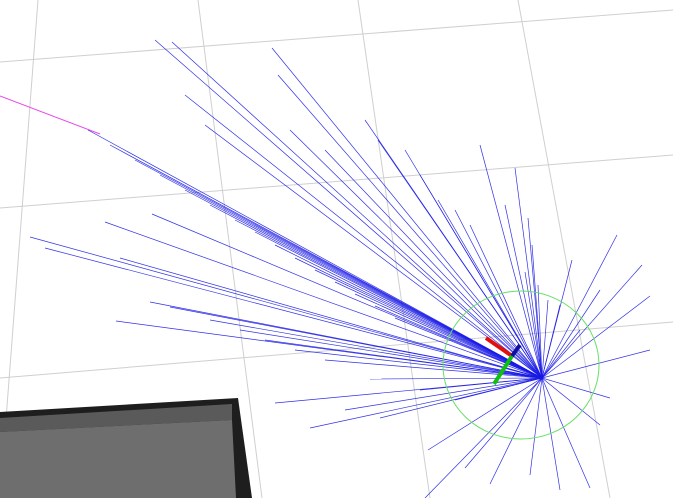 This screenshot has width=673, height=498. Describe the element at coordinates (499, 347) in the screenshot. I see `axis-x` at that location.